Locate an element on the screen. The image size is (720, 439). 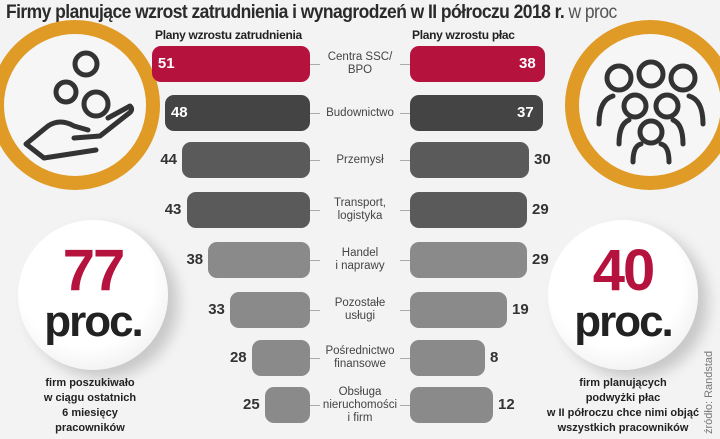
right-stat-unit: proc. is located at coordinates (624, 321).